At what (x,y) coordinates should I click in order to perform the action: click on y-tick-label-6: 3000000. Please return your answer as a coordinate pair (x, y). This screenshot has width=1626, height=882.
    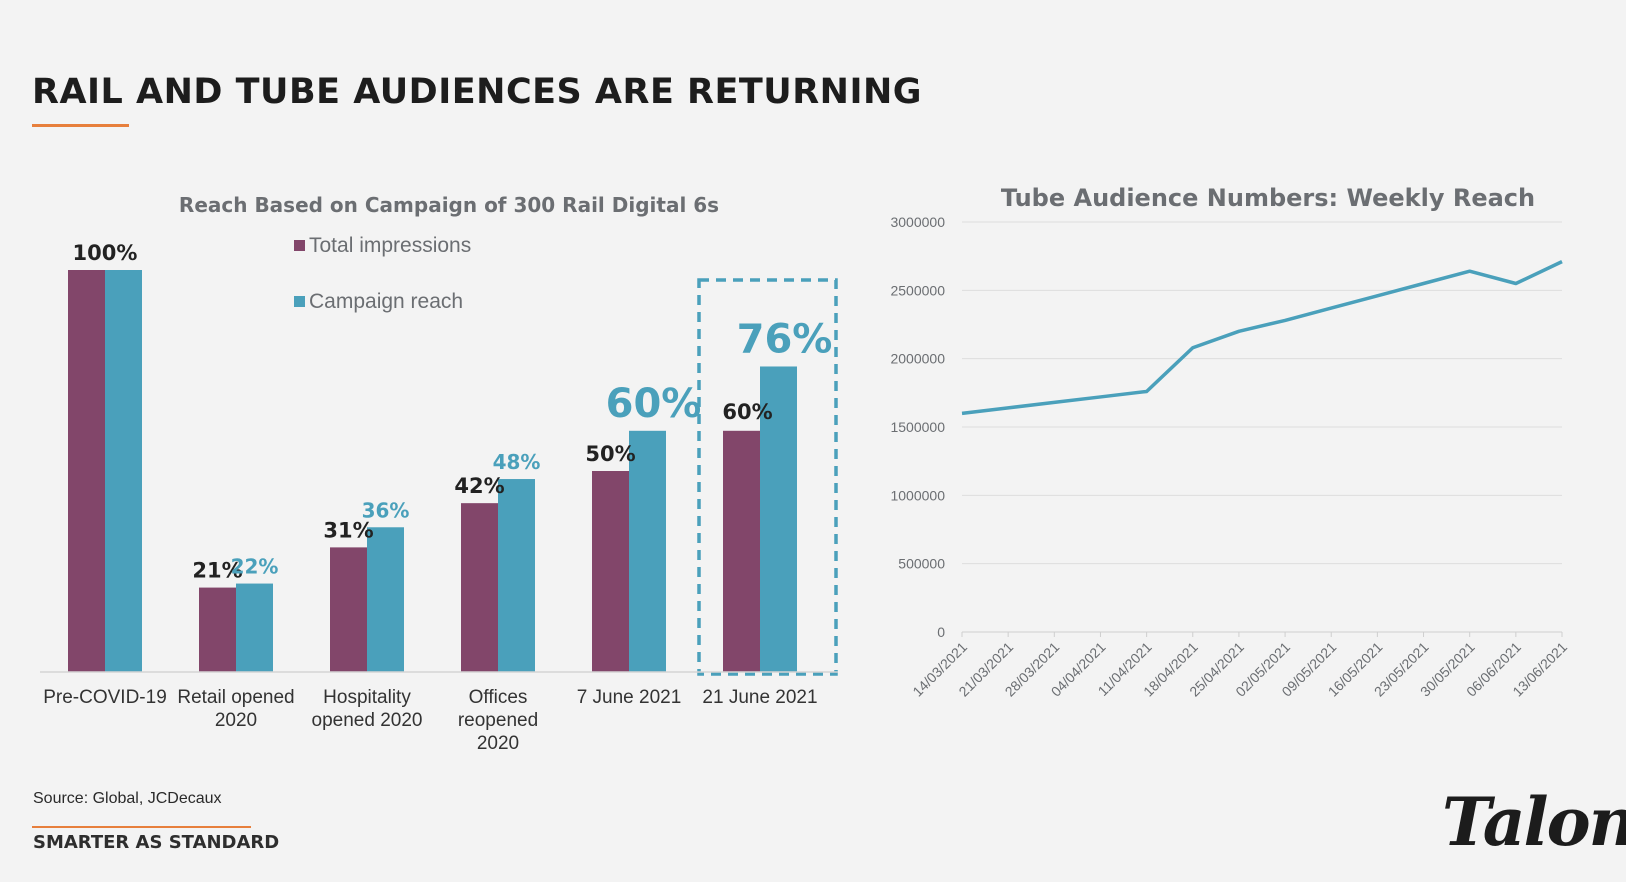
    Looking at the image, I should click on (917, 222).